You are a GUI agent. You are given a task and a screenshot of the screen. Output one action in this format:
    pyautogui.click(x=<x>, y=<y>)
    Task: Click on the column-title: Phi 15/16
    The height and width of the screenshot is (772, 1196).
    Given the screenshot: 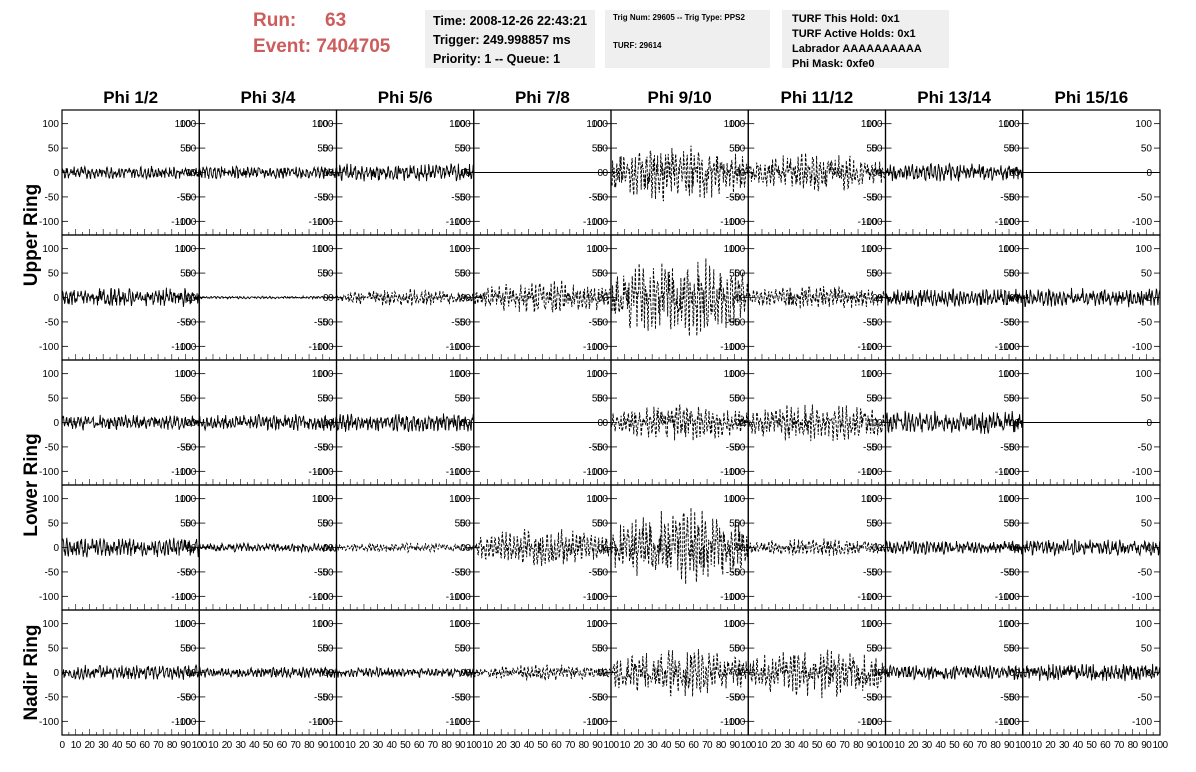 What is the action you would take?
    pyautogui.click(x=1092, y=97)
    